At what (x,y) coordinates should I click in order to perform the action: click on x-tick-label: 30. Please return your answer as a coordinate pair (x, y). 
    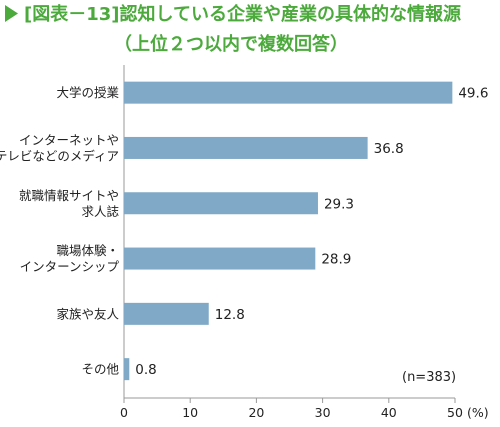
    Looking at the image, I should click on (323, 412).